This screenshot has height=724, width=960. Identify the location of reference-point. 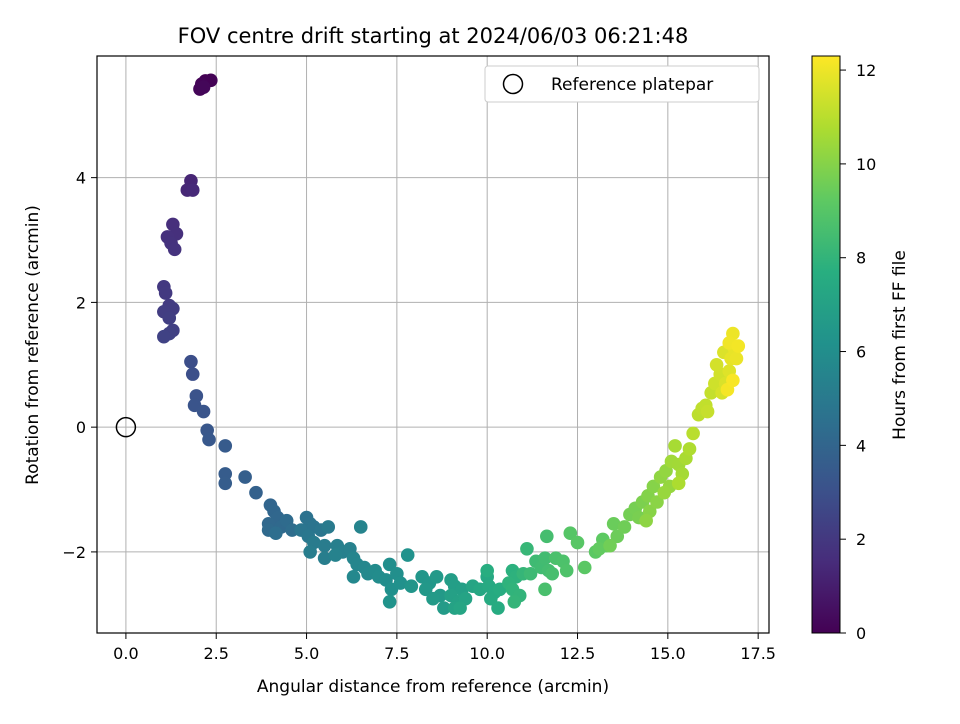
(126, 427).